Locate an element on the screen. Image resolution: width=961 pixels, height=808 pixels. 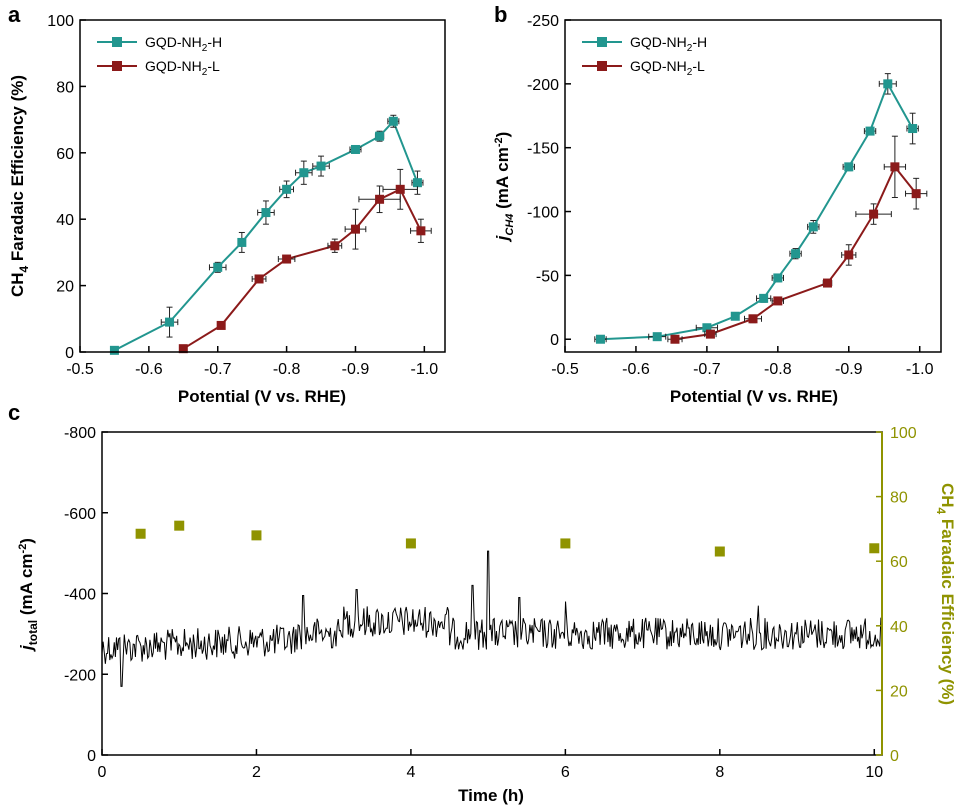
panel-b-y-tick-label: -100 is located at coordinates (543, 213).